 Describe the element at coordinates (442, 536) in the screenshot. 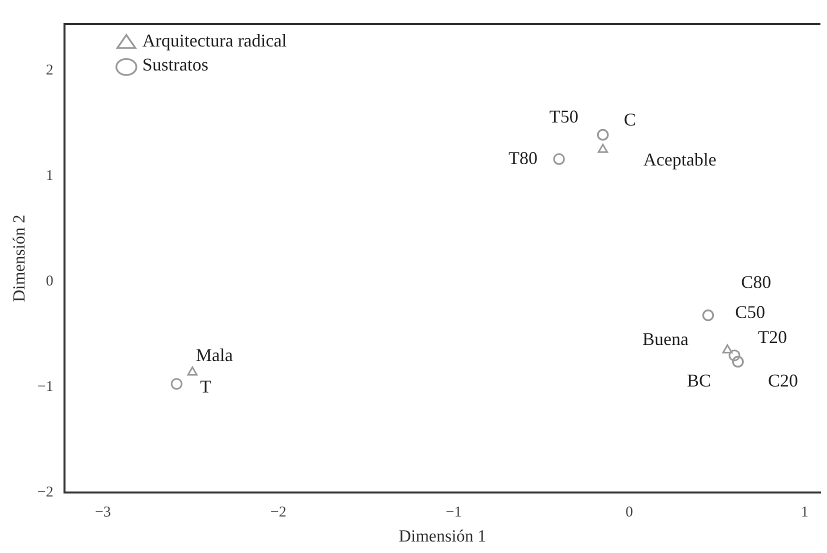

I see `x-axis-title: Dimensión 1` at that location.